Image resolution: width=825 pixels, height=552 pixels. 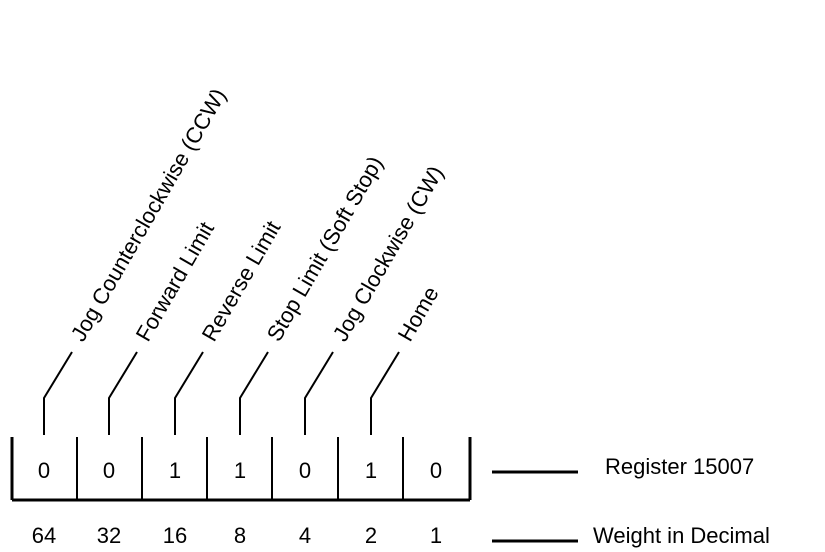 What do you see at coordinates (175, 535) in the screenshot?
I see `weight-value: 16` at bounding box center [175, 535].